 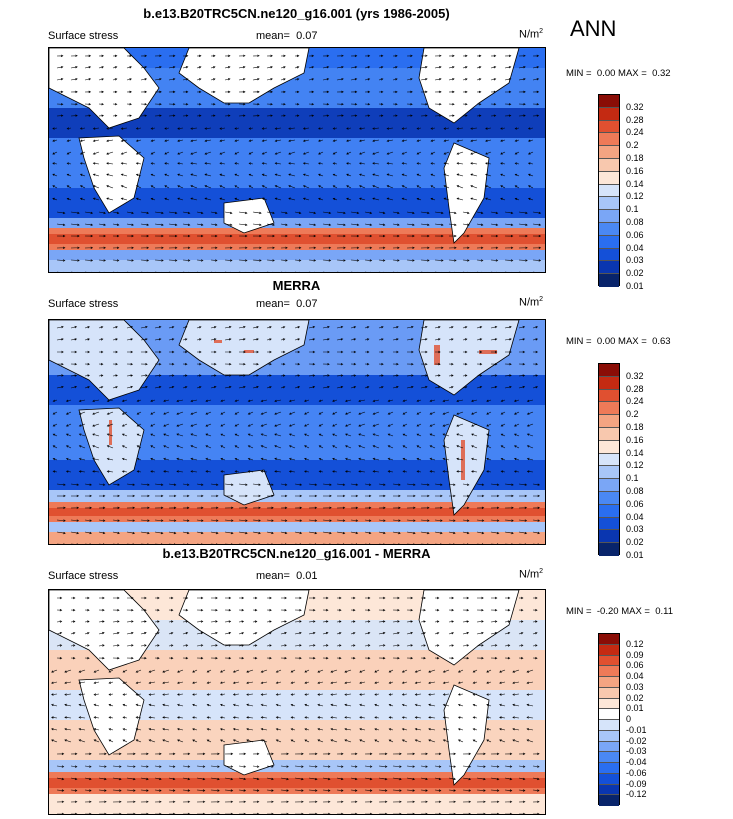 What do you see at coordinates (635, 665) in the screenshot?
I see `colorbar-tick-label: 0.06` at bounding box center [635, 665].